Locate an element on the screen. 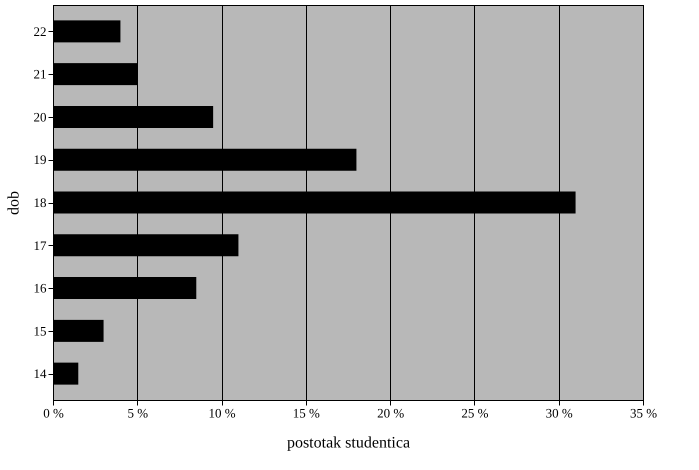 The height and width of the screenshot is (470, 699). y-tick-label: 18 is located at coordinates (40, 202).